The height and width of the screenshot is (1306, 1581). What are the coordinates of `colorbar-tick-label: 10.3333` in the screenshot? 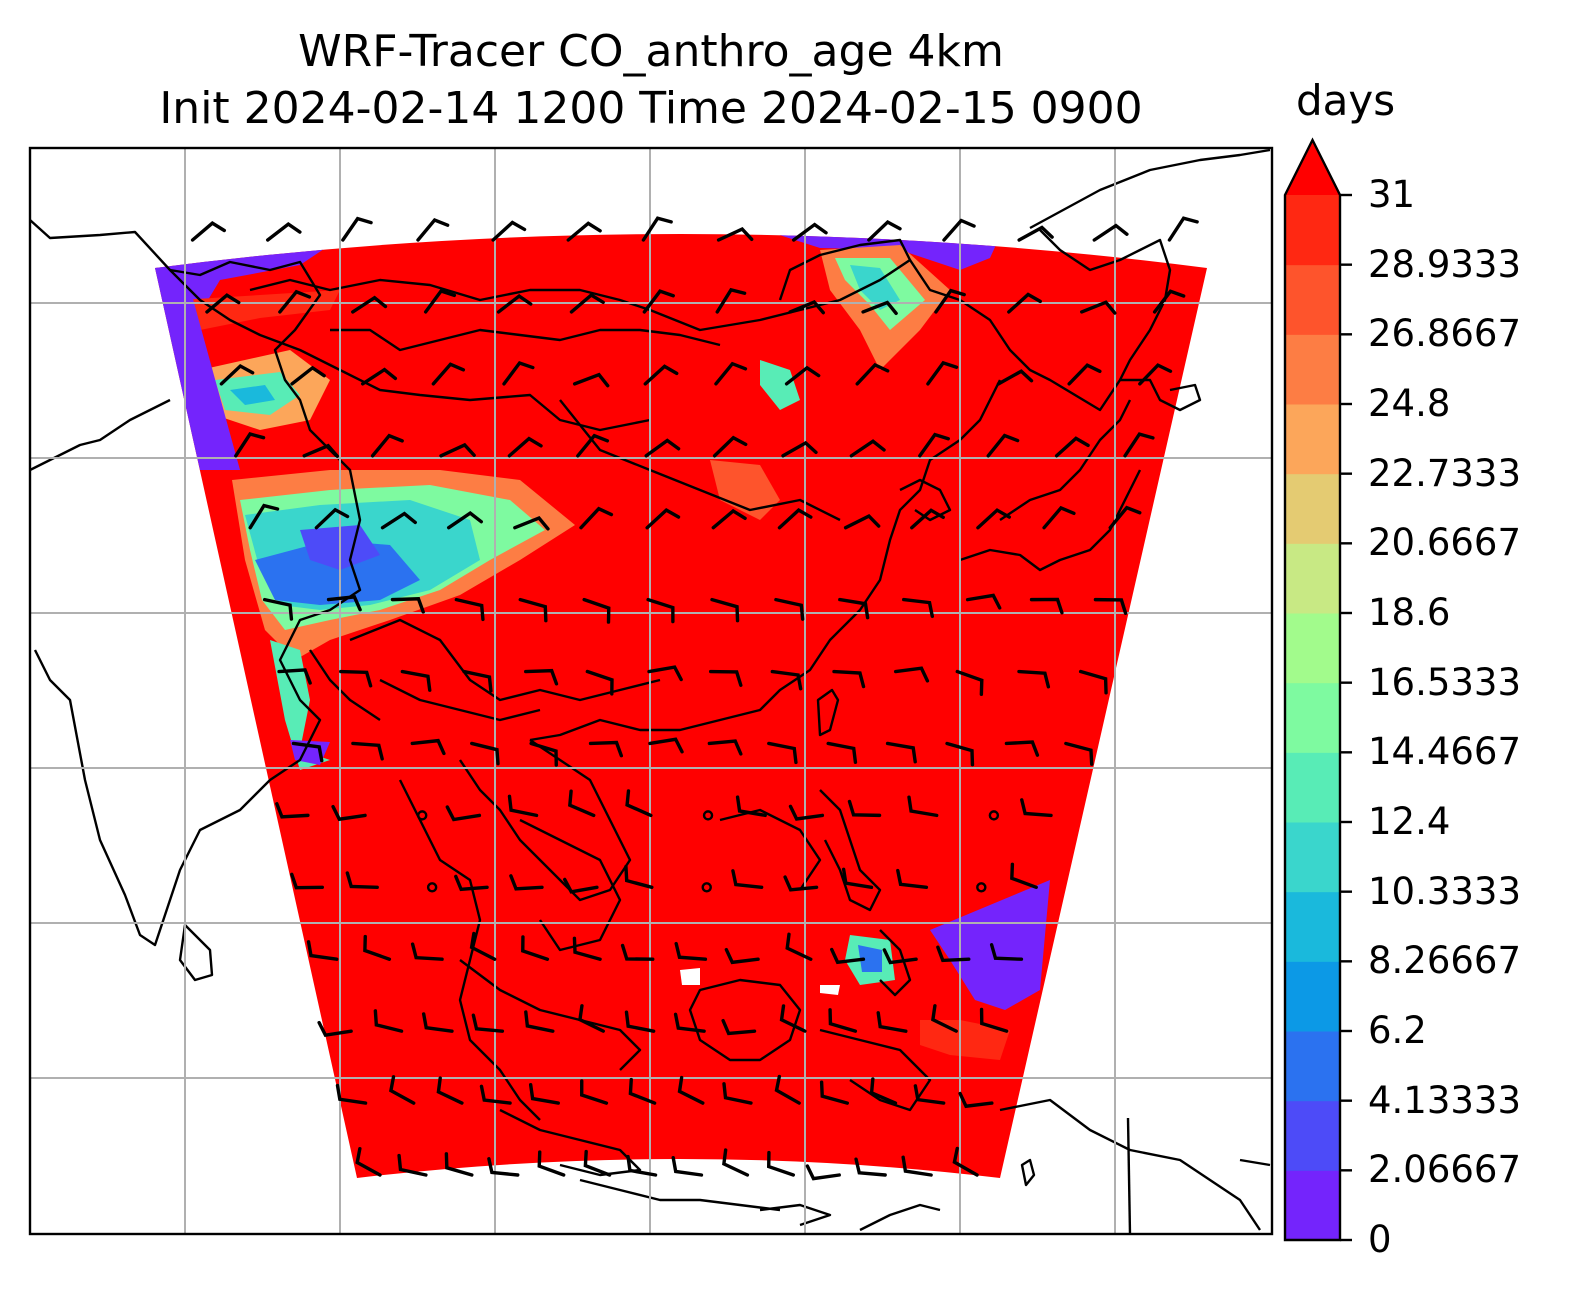 It's located at (1445, 891).